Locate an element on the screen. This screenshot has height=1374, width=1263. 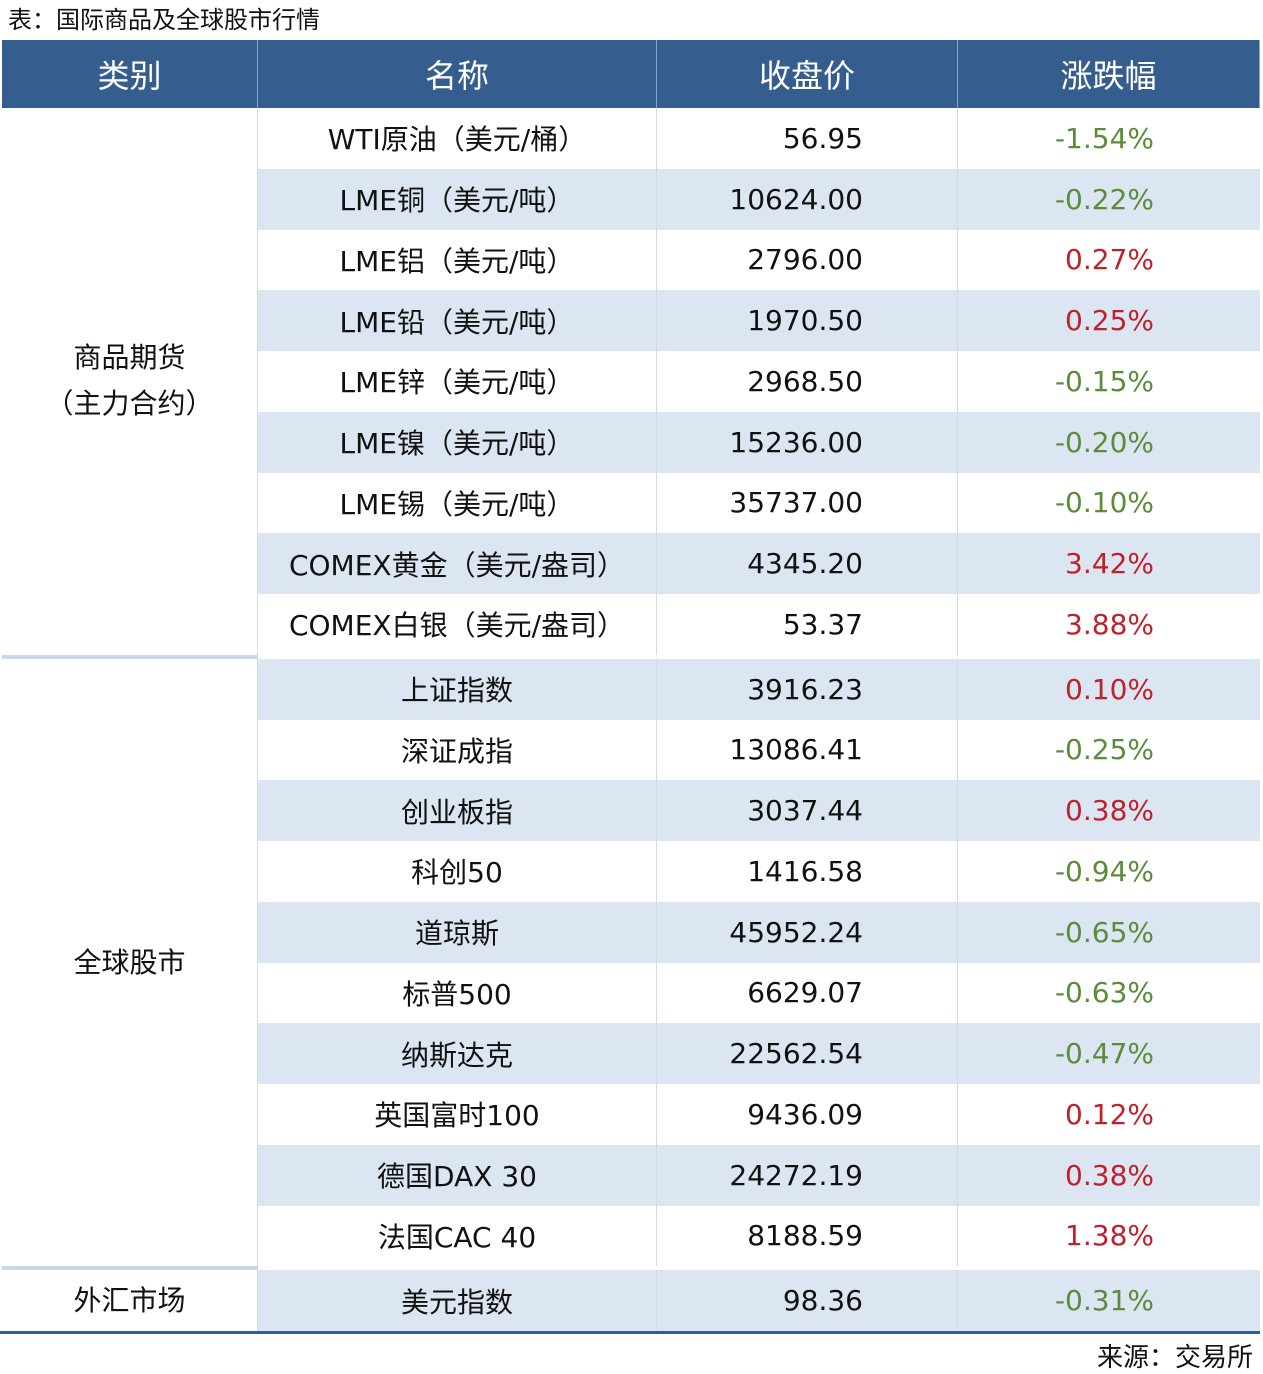
close-cell: 24272.19 is located at coordinates (807, 1175).